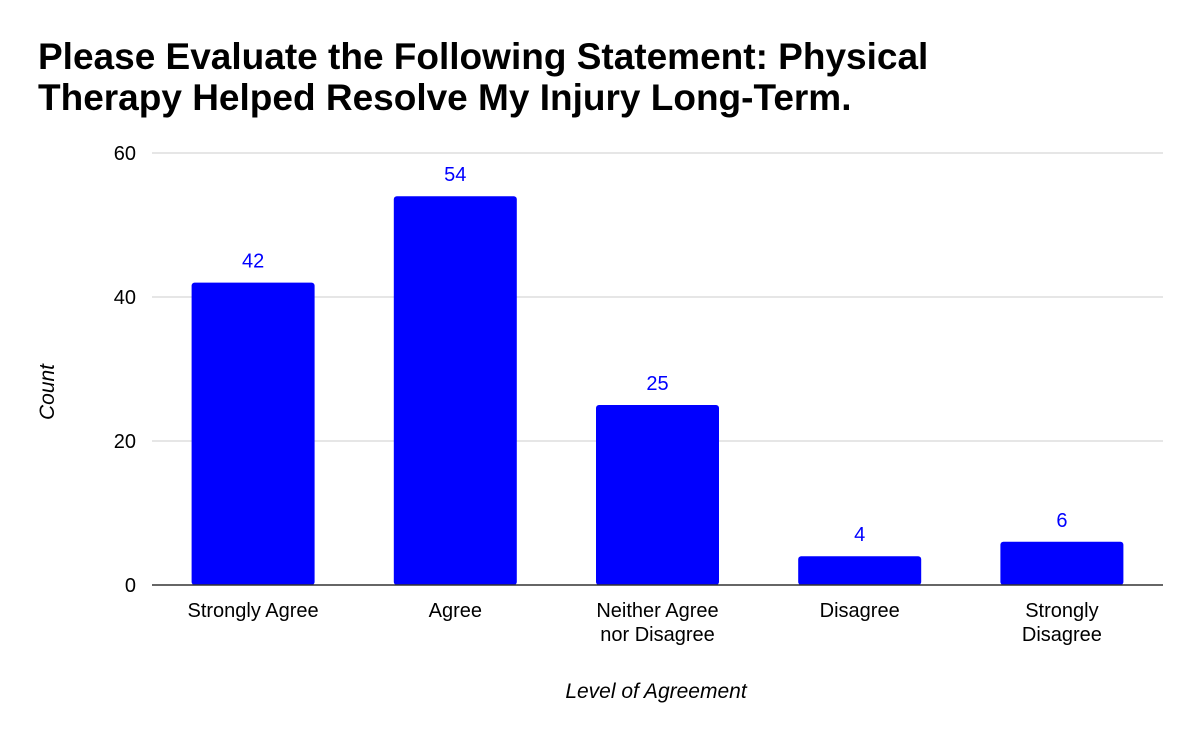 Image resolution: width=1200 pixels, height=742 pixels. Describe the element at coordinates (1061, 611) in the screenshot. I see `x-tick-label: Strongly` at that location.